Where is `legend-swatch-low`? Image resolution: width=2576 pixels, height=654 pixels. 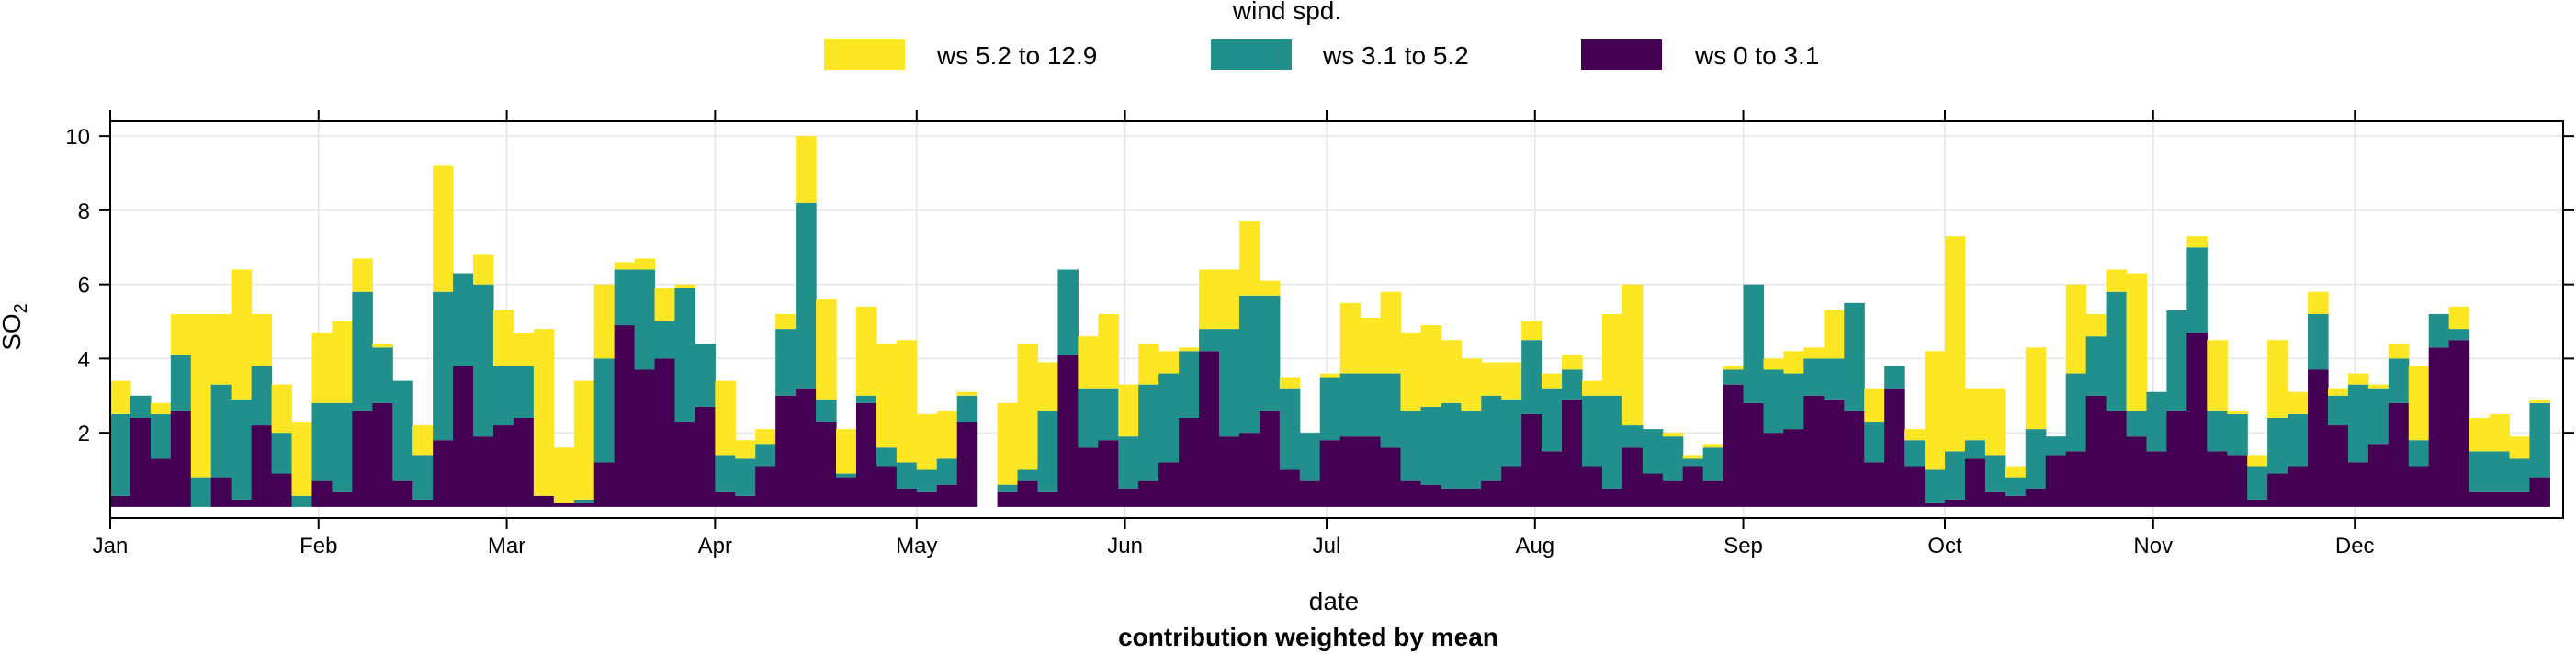 legend-swatch-low is located at coordinates (1621, 54).